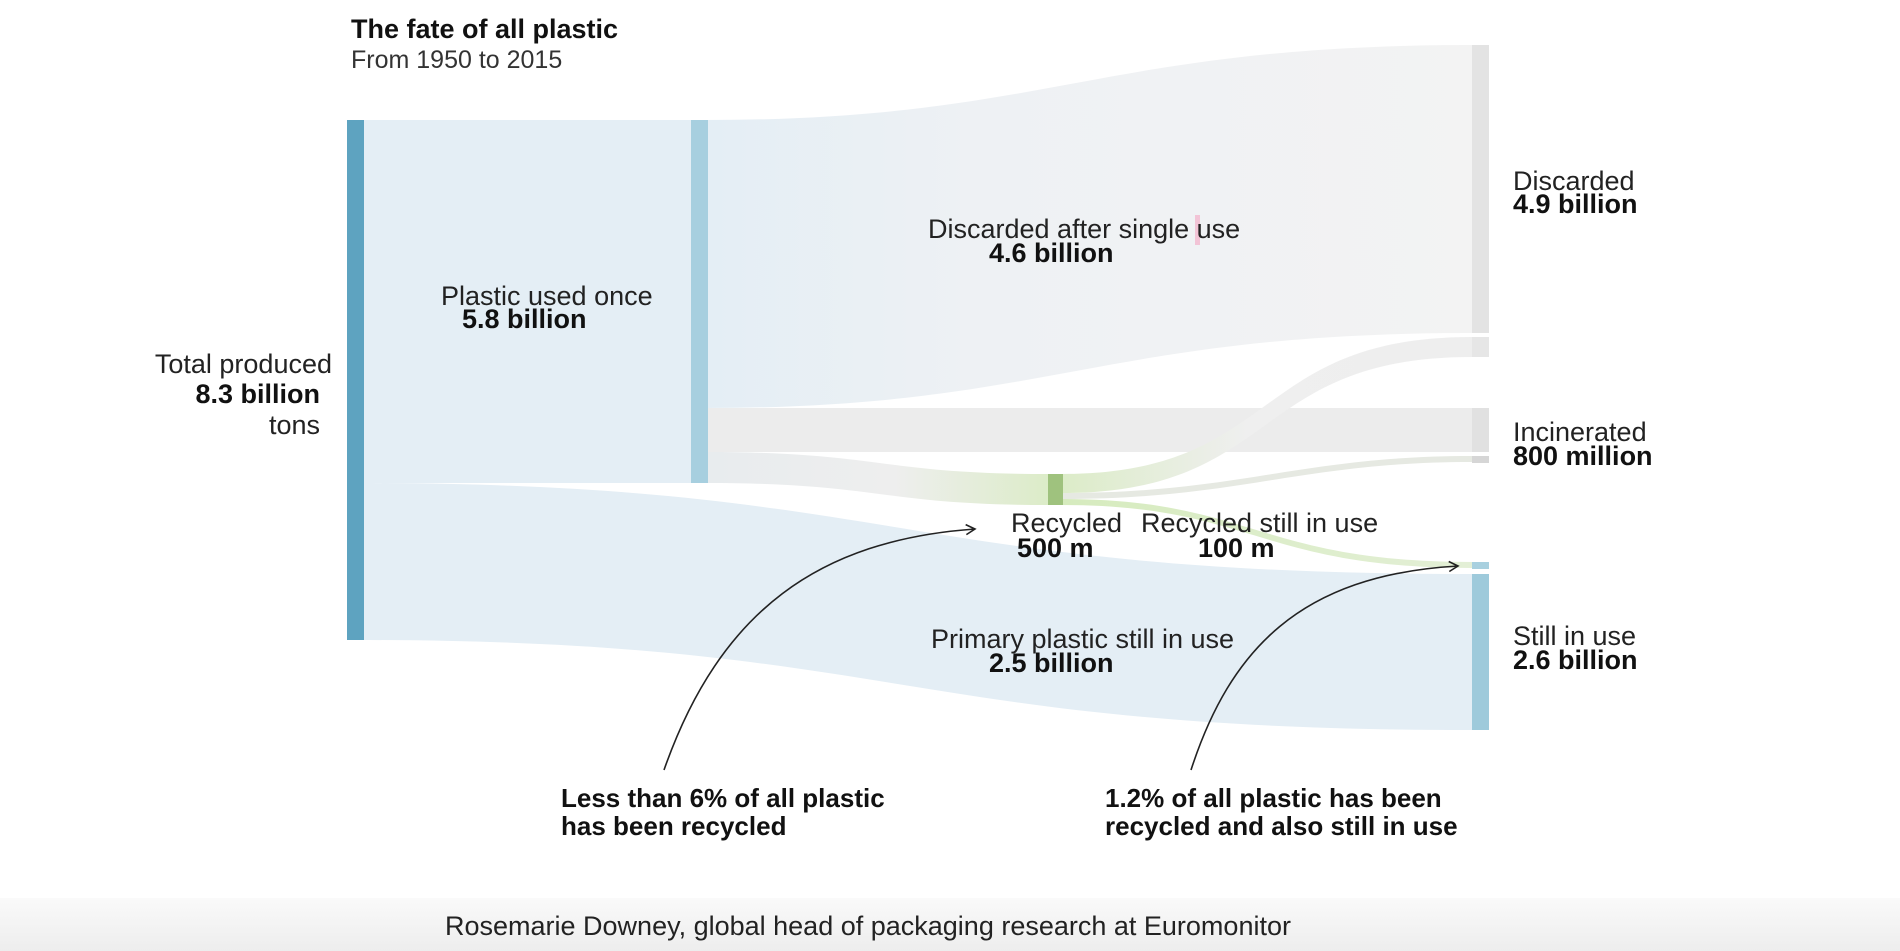 This screenshot has height=951, width=1900. I want to click on caption-bar, so click(950, 924).